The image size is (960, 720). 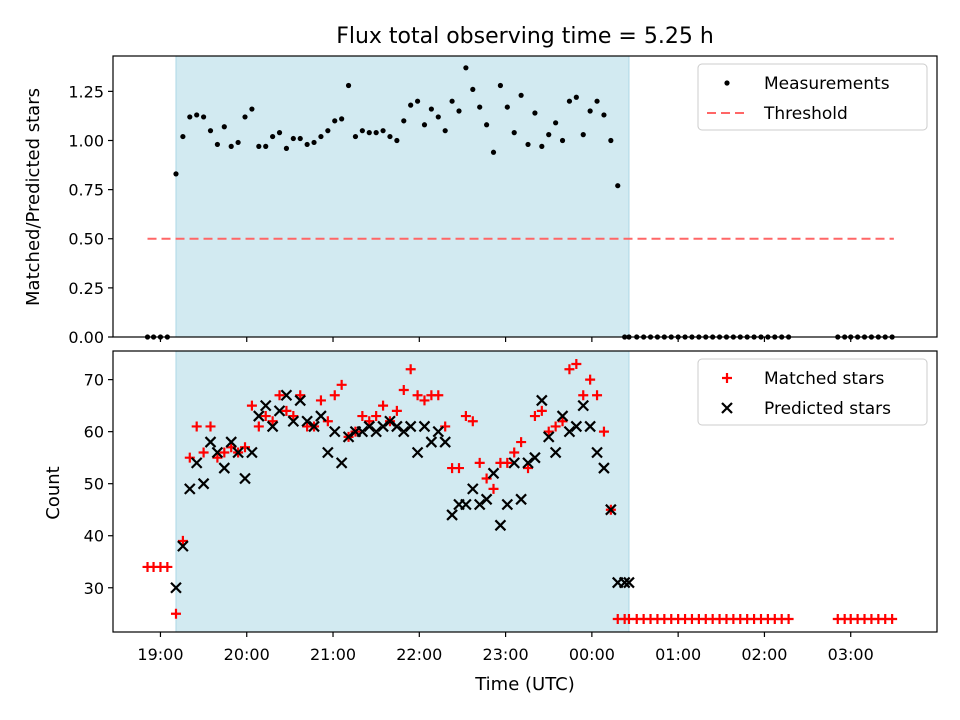 What do you see at coordinates (827, 84) in the screenshot?
I see `legend-label: Measurements` at bounding box center [827, 84].